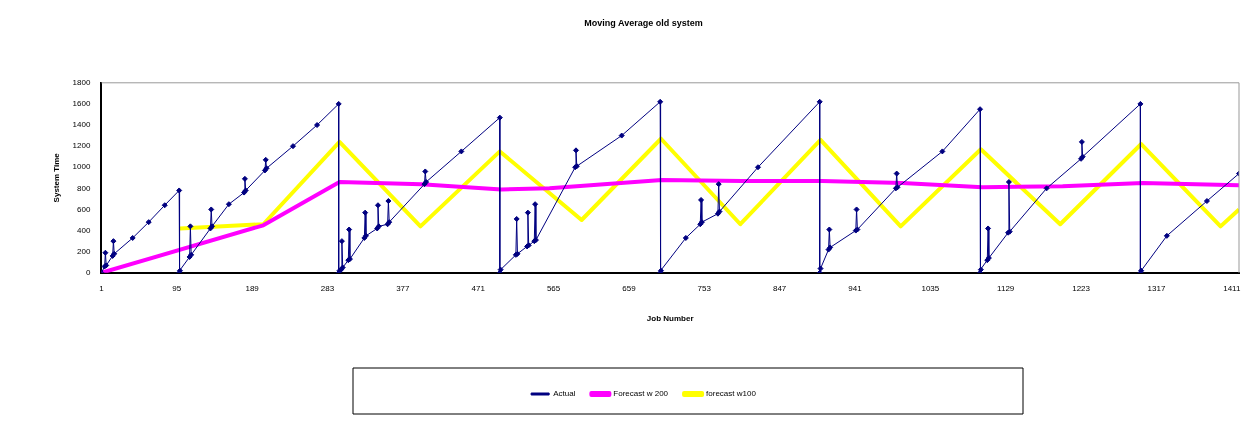  I want to click on y-axis-title: System Time, so click(56, 177).